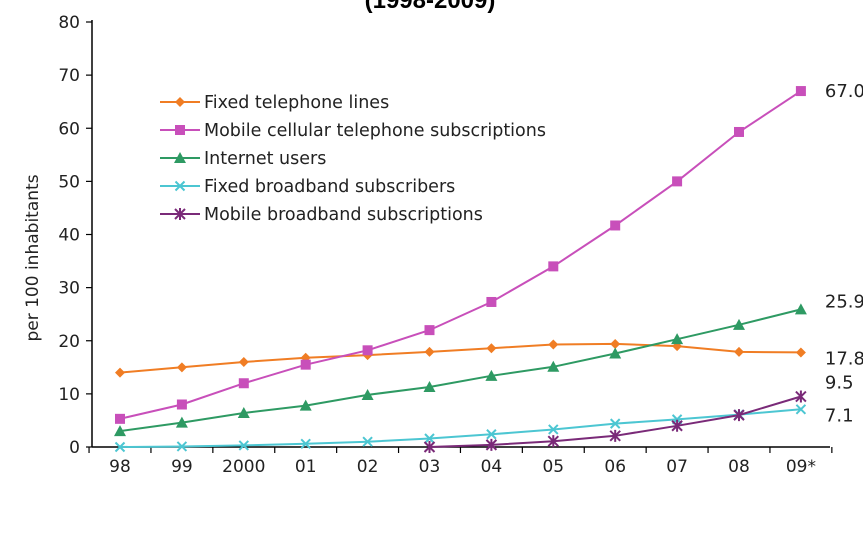 The height and width of the screenshot is (542, 863). I want to click on end-value-label: 17.8, so click(844, 358).